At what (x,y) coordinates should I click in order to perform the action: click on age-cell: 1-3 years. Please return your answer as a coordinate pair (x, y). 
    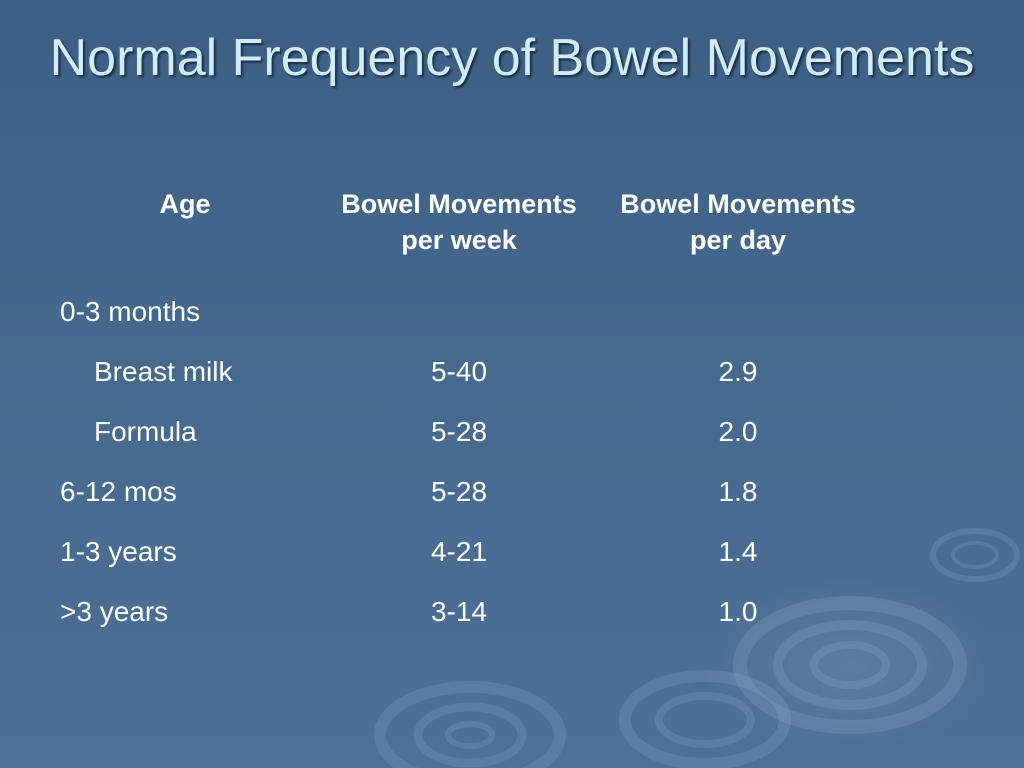
    Looking at the image, I should click on (118, 551).